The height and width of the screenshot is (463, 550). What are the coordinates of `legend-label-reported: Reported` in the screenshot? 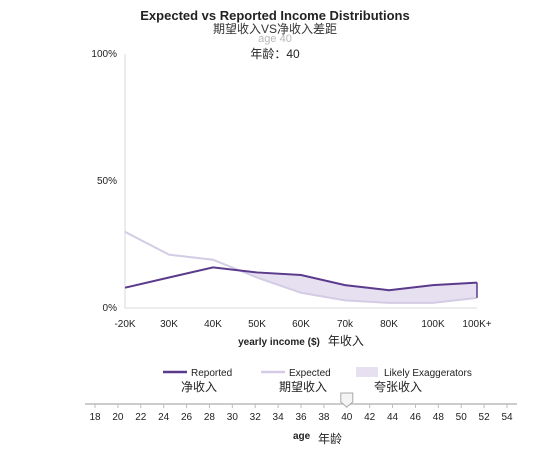 It's located at (211, 373).